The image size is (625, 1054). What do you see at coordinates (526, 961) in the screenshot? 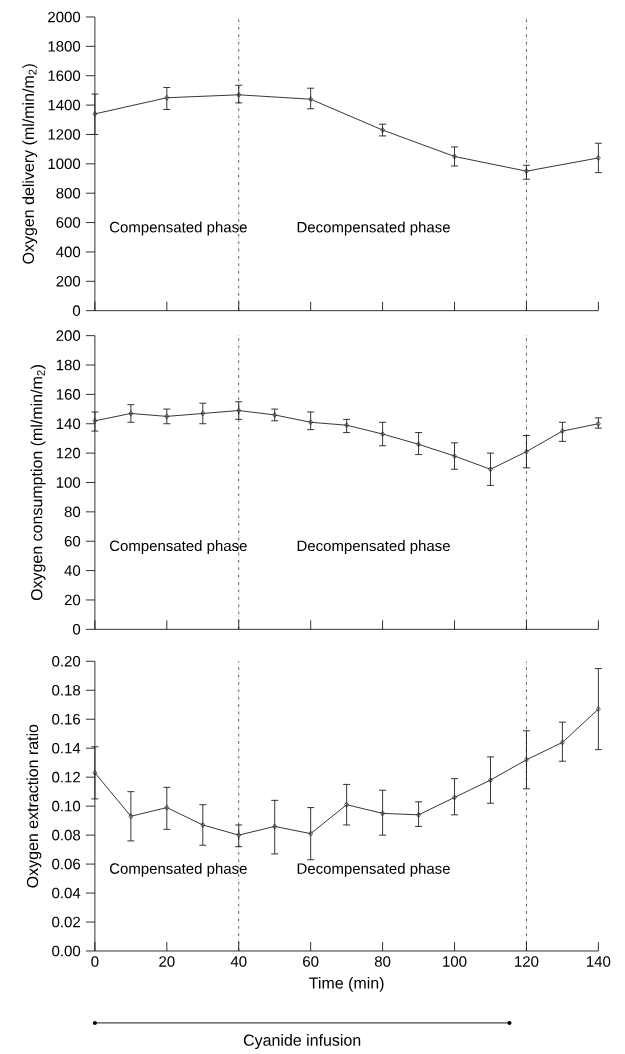
I see `x-tick-label: 120` at bounding box center [526, 961].